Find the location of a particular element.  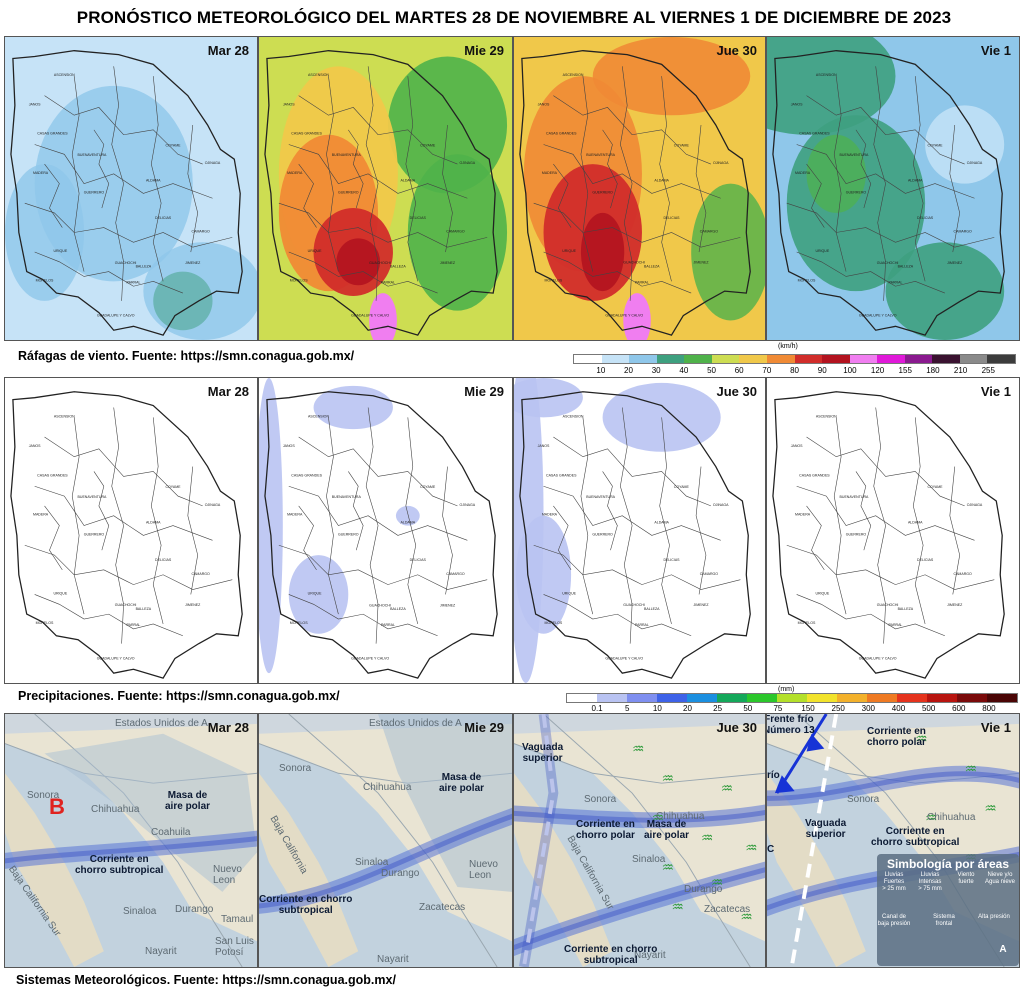

systems-label-jet: Corriente en chorro subtropical is located at coordinates (306, 905).